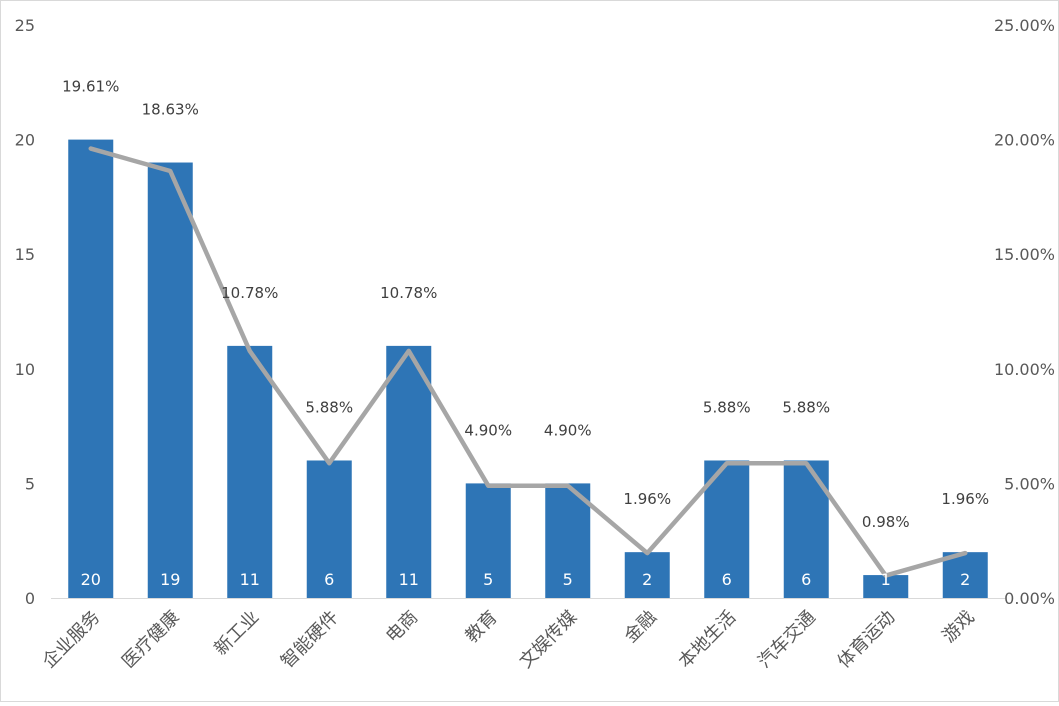 The image size is (1059, 706). Describe the element at coordinates (170, 579) in the screenshot. I see `bar-value-label: 19` at that location.